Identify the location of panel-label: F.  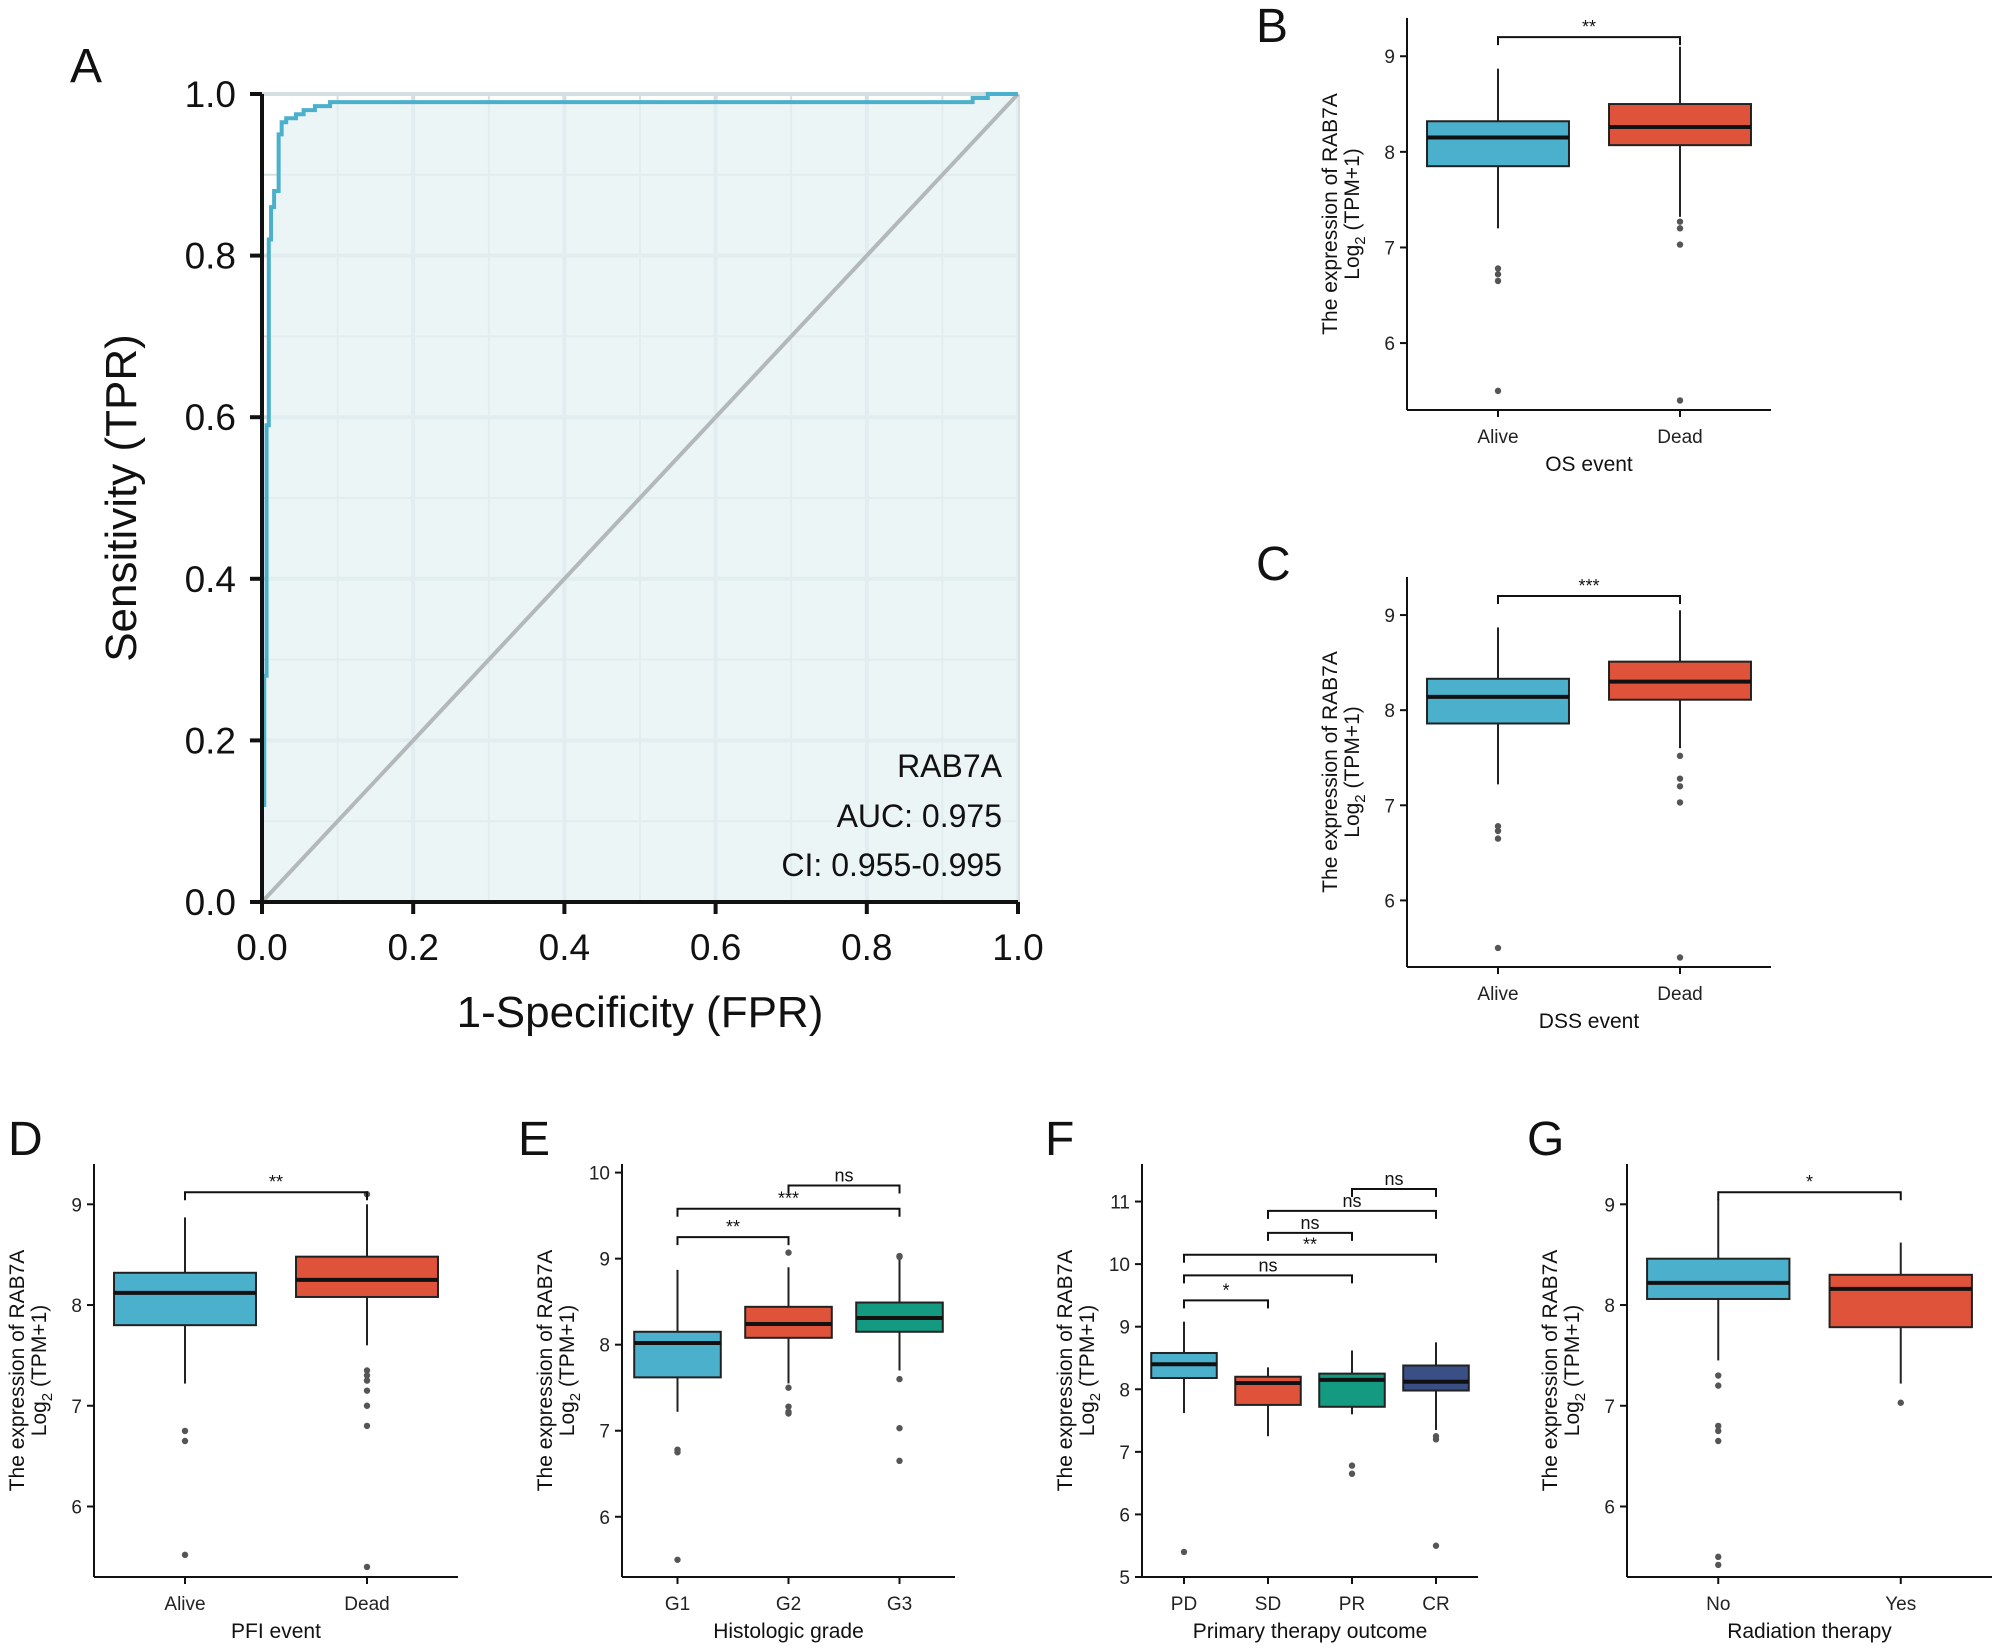
(1059, 1139).